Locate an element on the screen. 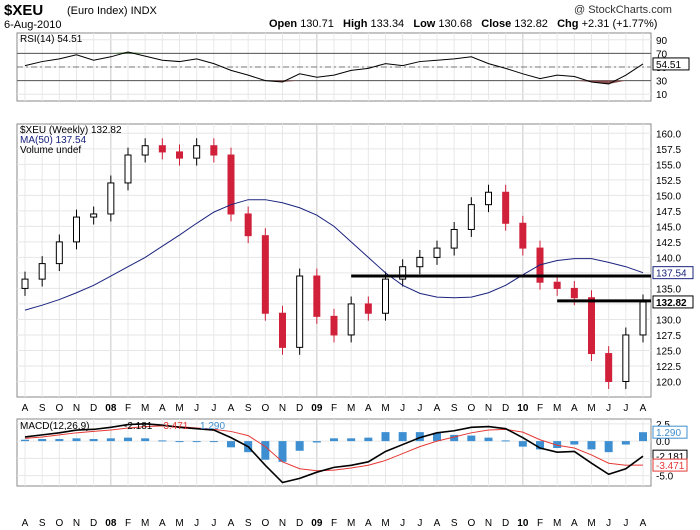 The width and height of the screenshot is (700, 530). rsi-value-label: 54.51 is located at coordinates (668, 65).